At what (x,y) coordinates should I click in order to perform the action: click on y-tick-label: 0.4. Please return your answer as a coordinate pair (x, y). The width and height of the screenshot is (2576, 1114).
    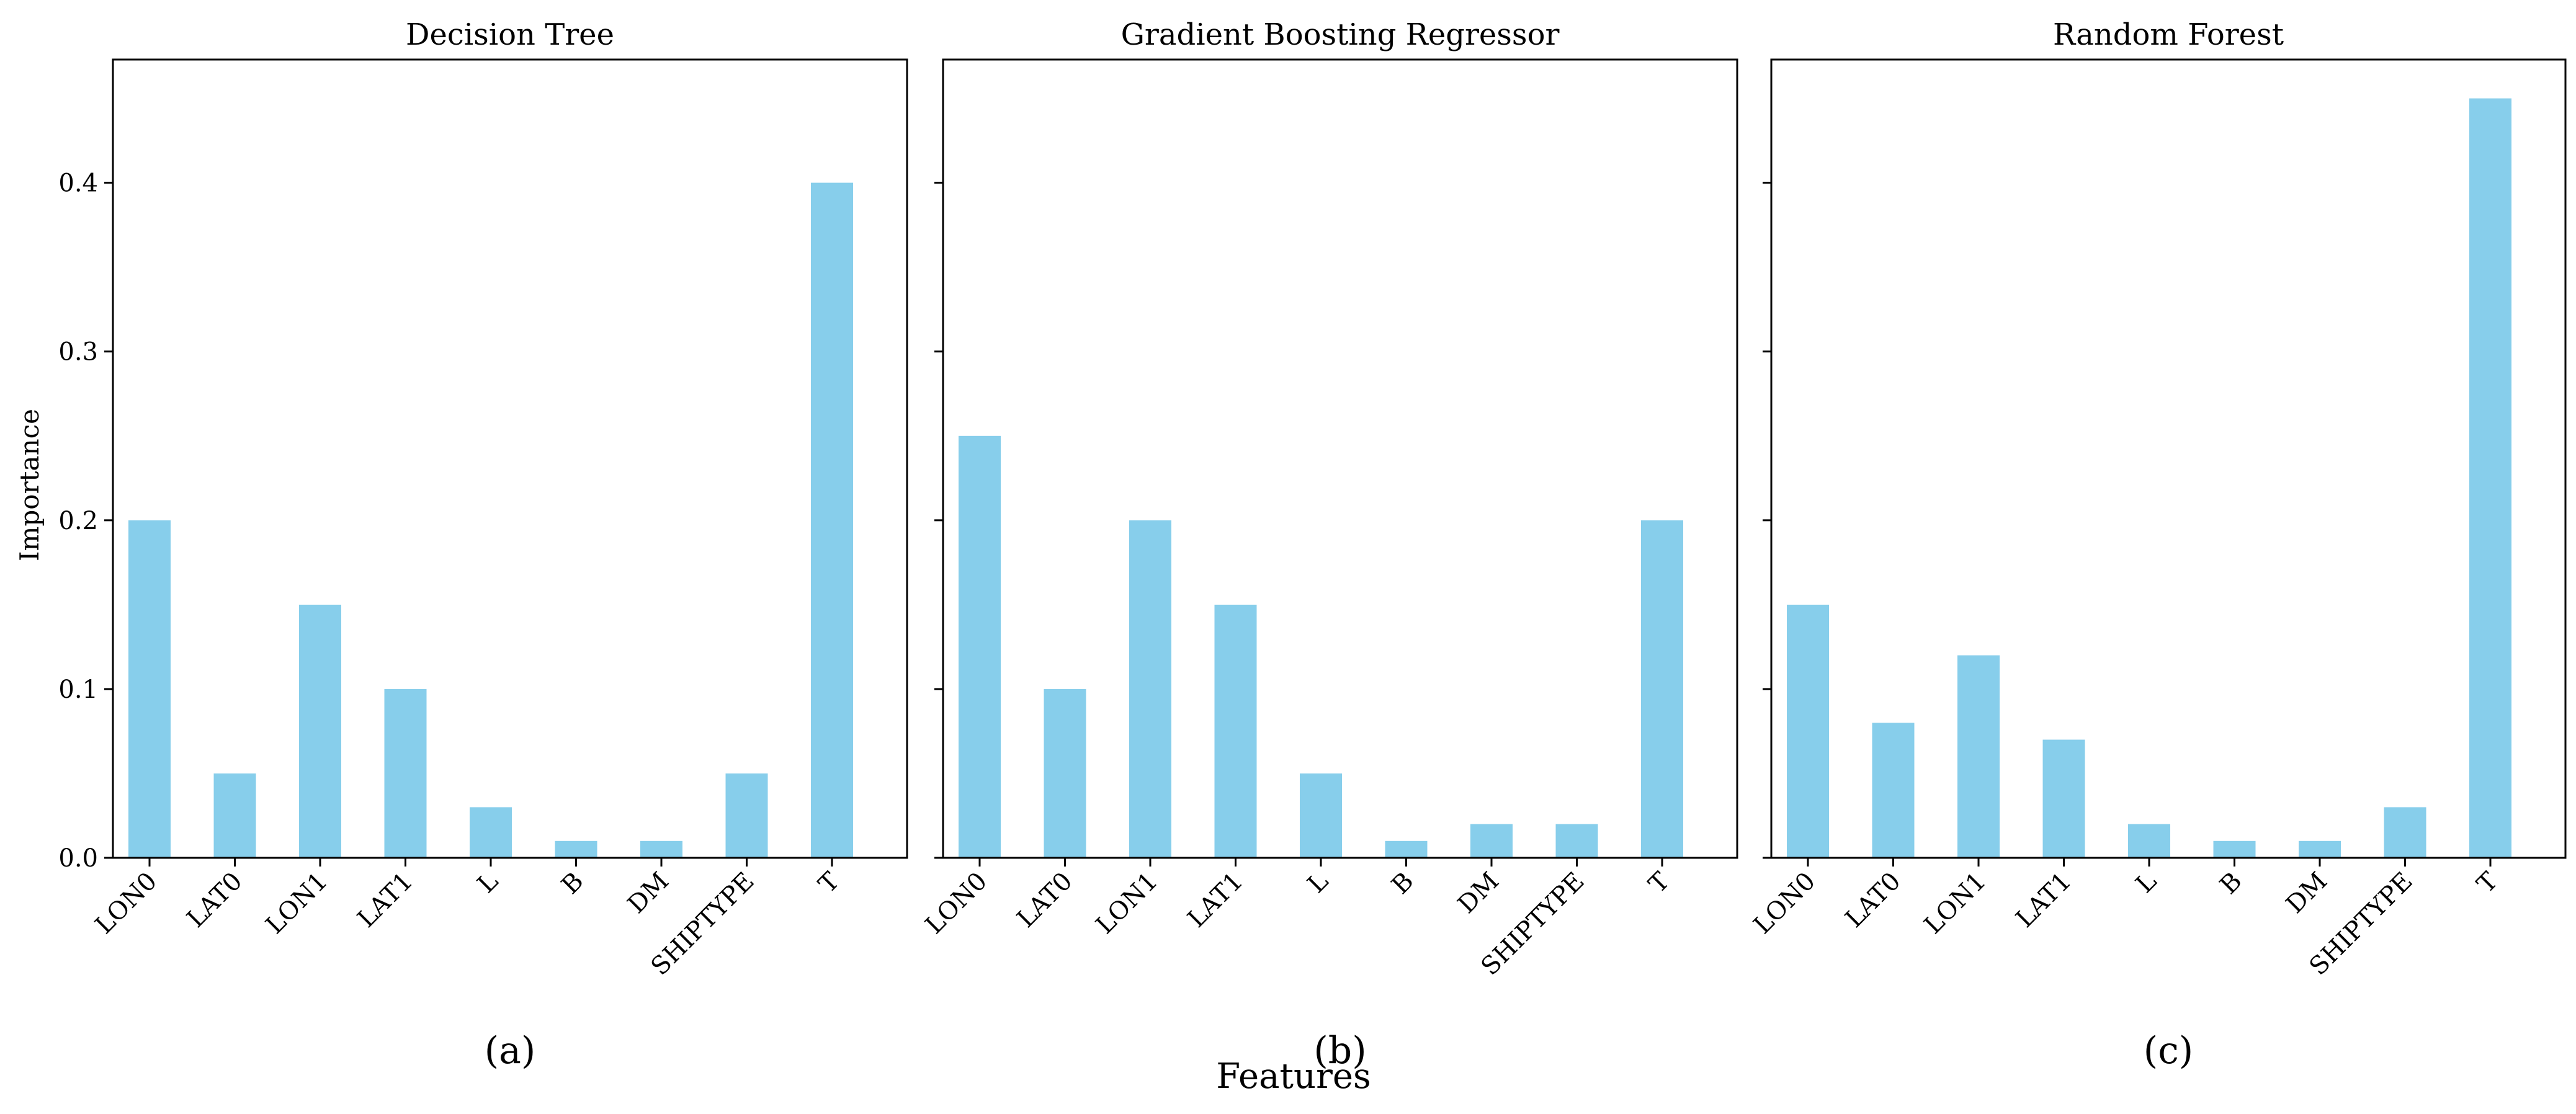
    Looking at the image, I should click on (78, 183).